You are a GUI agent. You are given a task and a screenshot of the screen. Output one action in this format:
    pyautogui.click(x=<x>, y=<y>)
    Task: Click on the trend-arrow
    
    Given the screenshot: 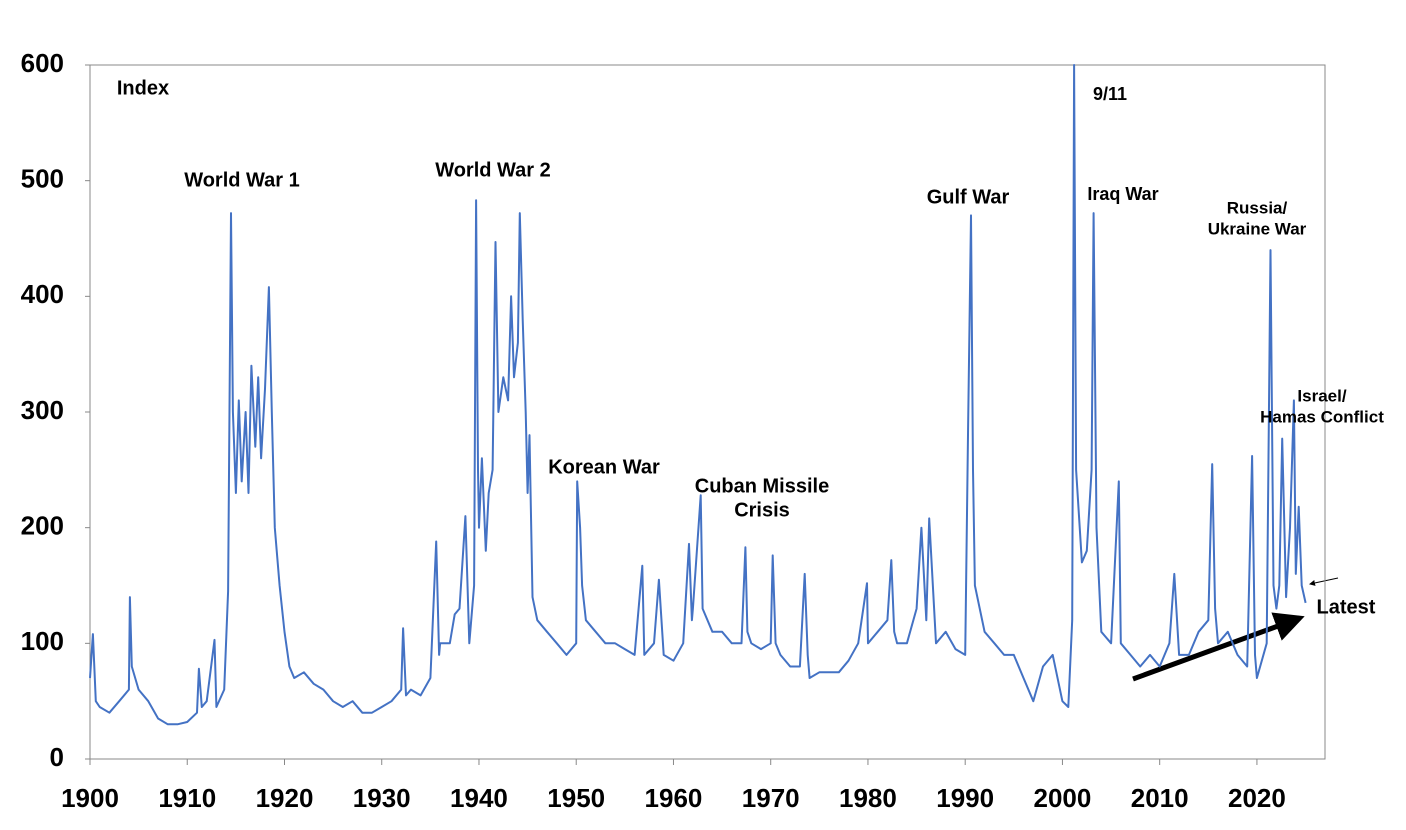 What is the action you would take?
    pyautogui.click(x=1218, y=647)
    